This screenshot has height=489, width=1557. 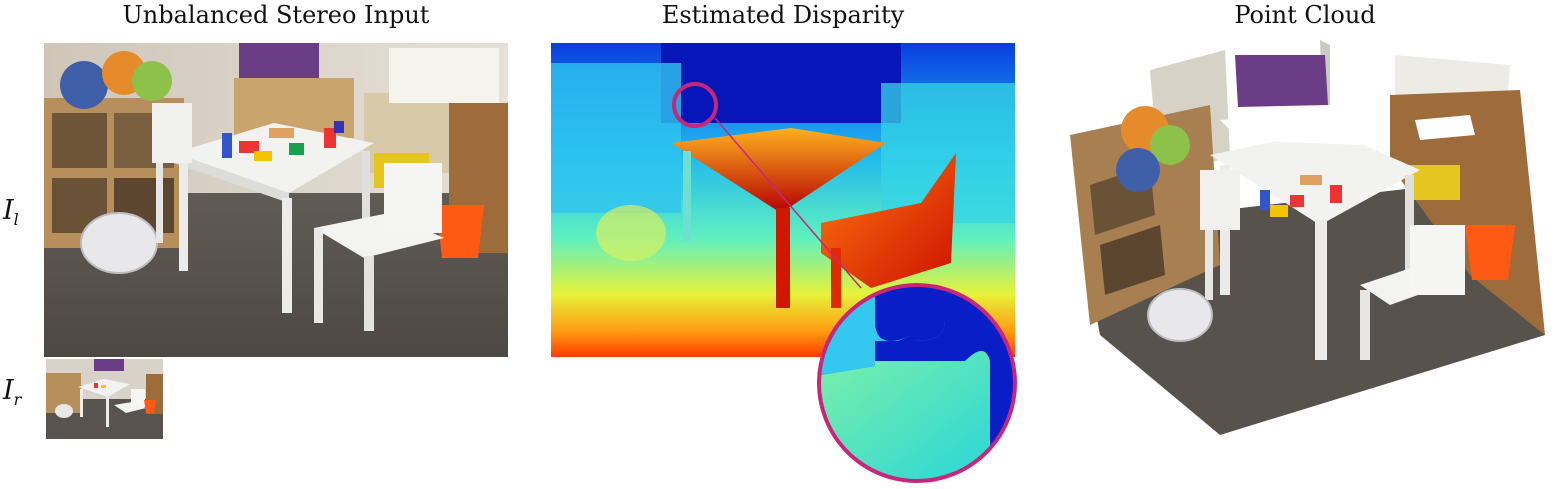 I want to click on left-image-symbol: I, so click(x=8, y=210).